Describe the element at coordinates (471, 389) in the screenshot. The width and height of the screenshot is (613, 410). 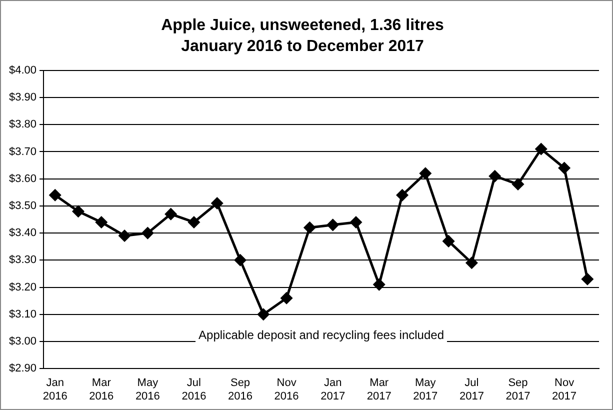
I see `x-tick-label: Jul 2017` at that location.